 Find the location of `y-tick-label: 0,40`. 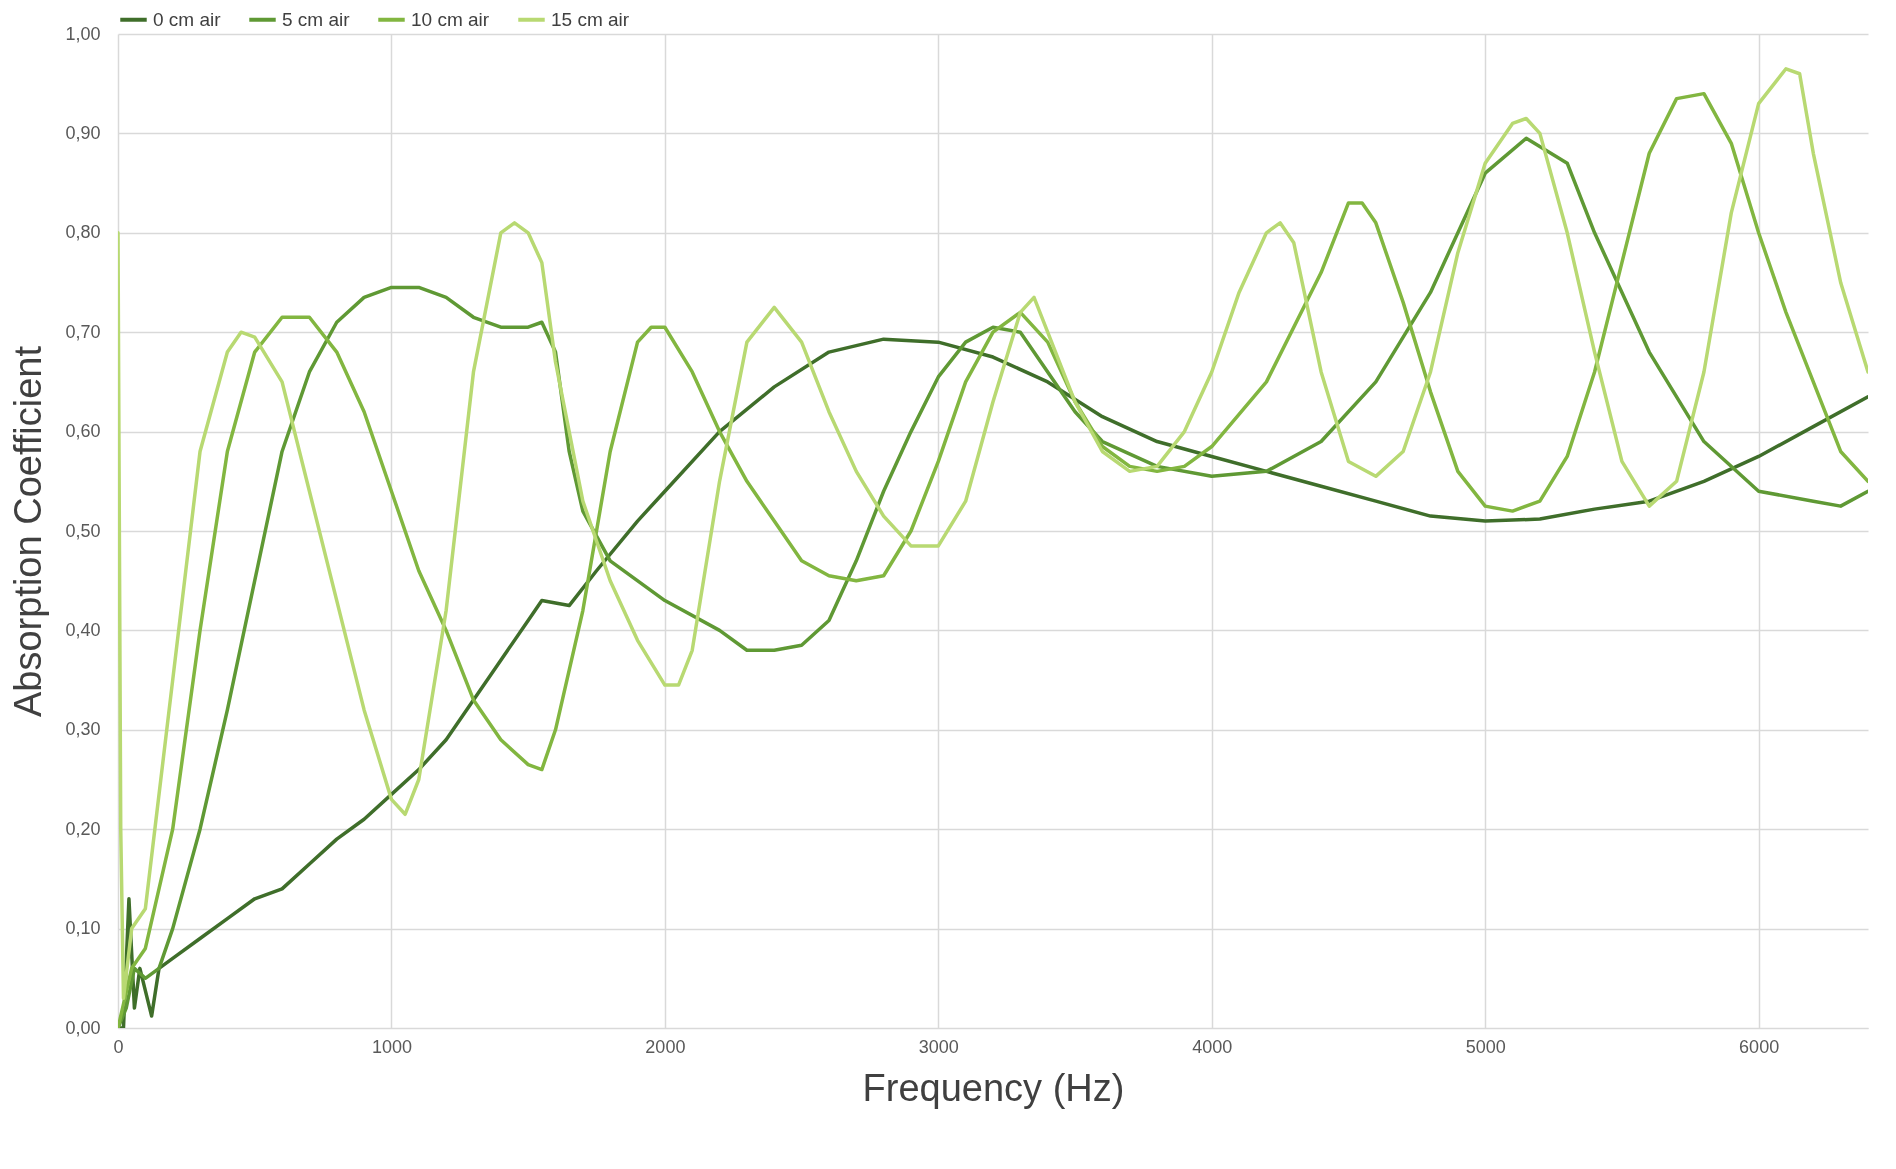

y-tick-label: 0,40 is located at coordinates (83, 629).